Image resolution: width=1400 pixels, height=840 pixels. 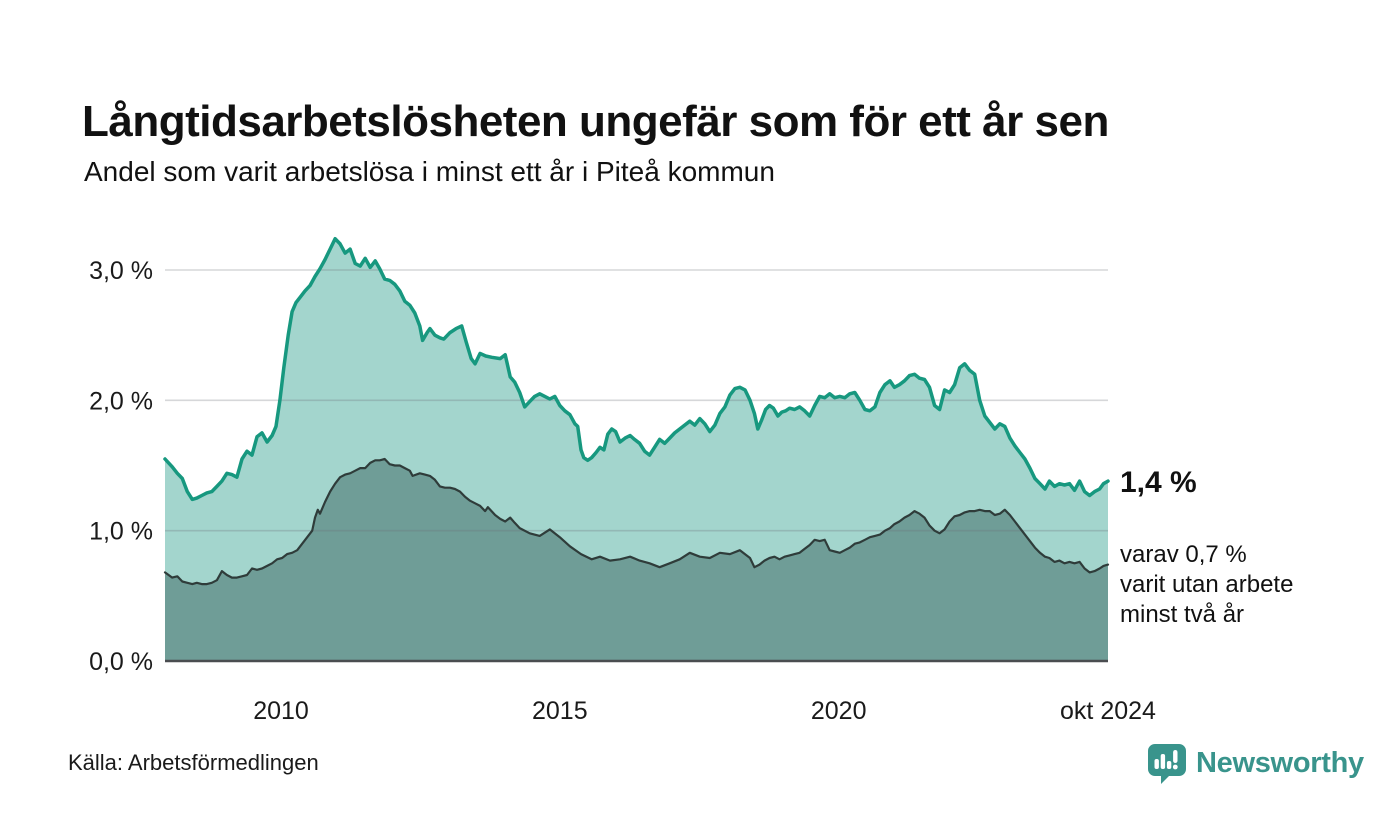 I want to click on latest-value-label: 1,4 %, so click(x=1158, y=482).